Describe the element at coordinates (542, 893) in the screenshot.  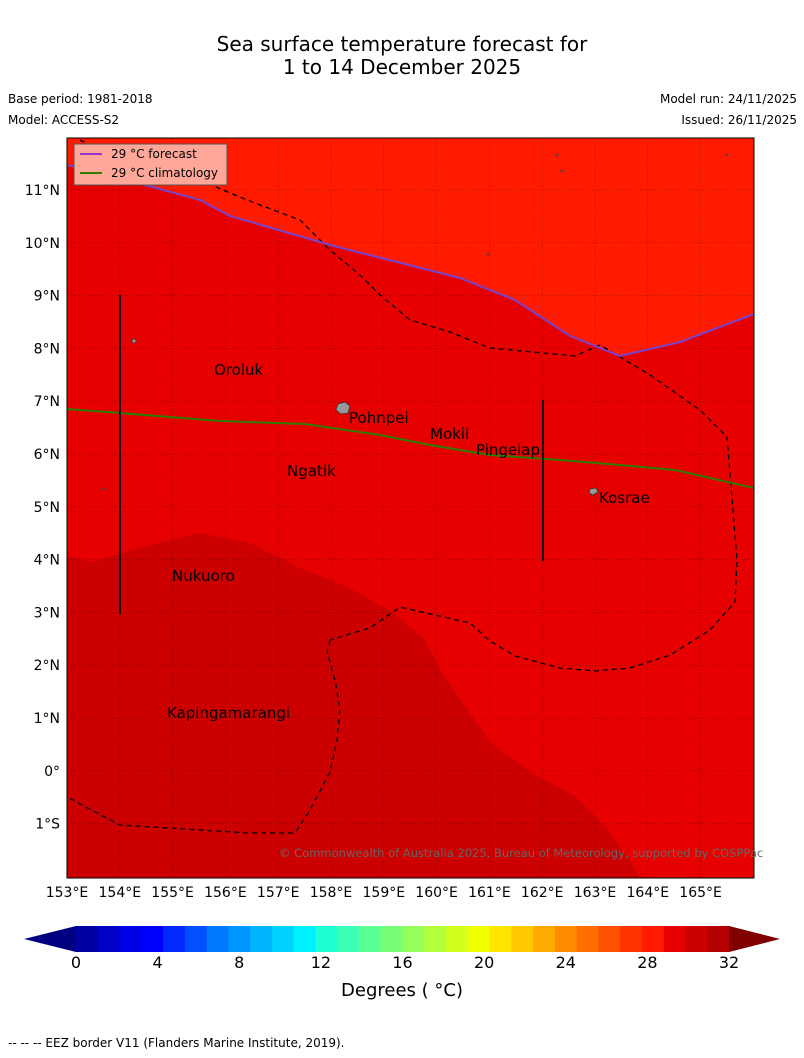
I see `lon-label: 162°E` at that location.